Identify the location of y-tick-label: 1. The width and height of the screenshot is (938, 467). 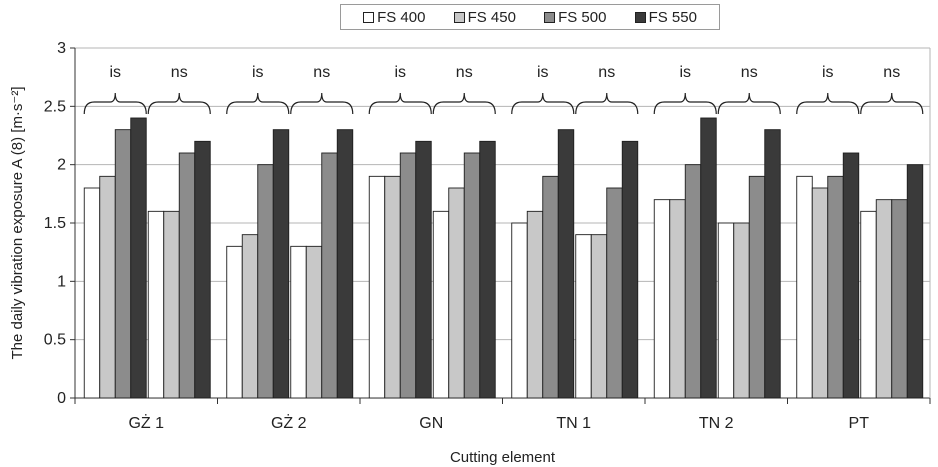
(61, 281).